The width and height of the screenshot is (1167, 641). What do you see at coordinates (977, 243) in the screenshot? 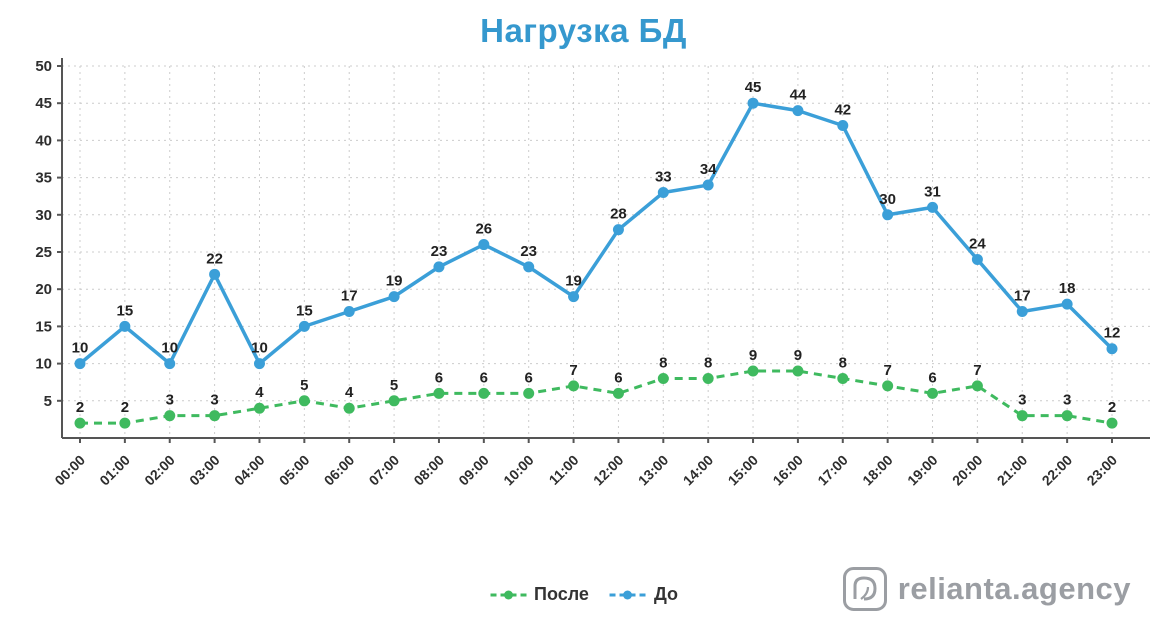
I see `data-point-label: 24` at bounding box center [977, 243].